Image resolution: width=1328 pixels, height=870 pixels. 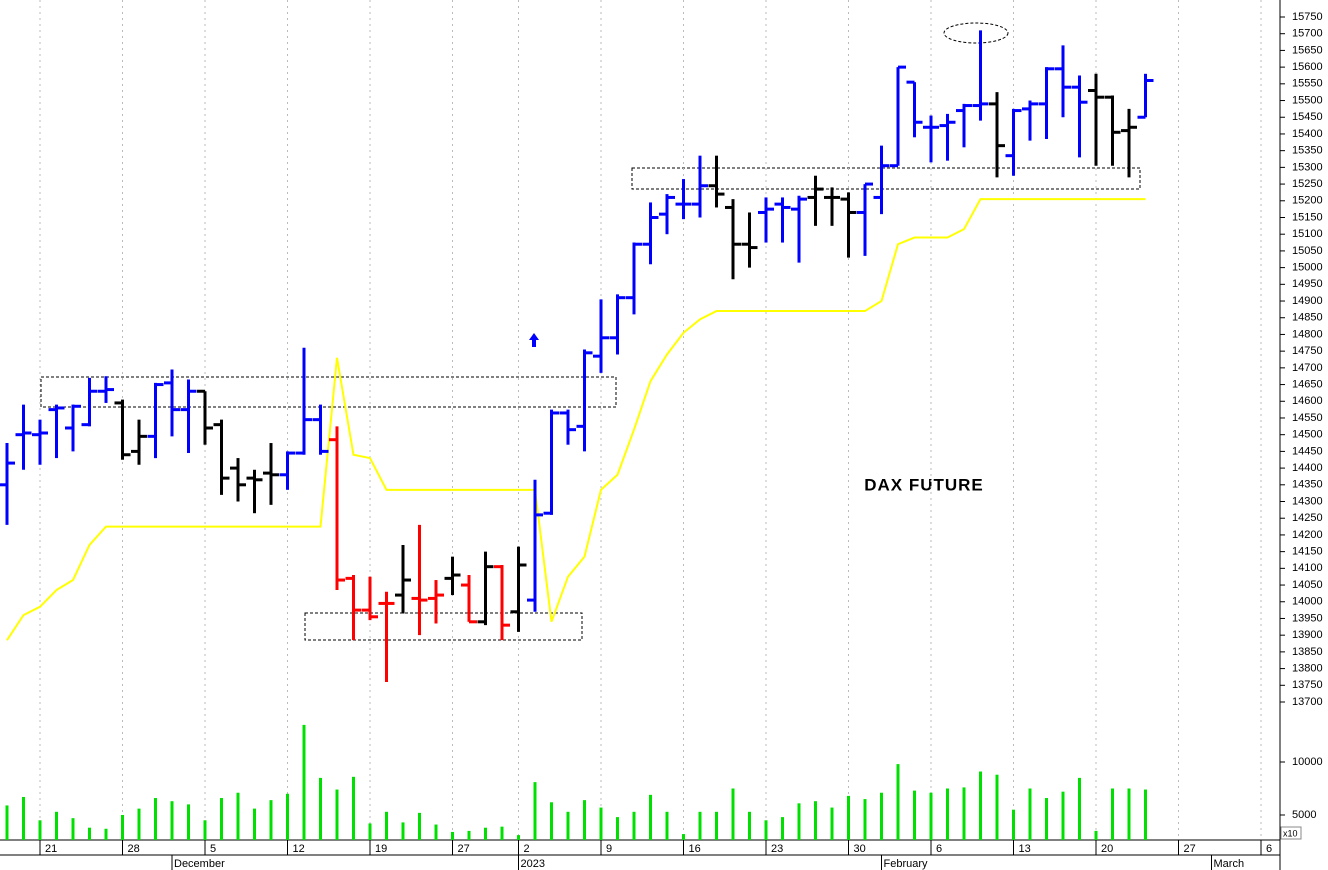 I want to click on y-tick-label: 14450, so click(x=1307, y=451).